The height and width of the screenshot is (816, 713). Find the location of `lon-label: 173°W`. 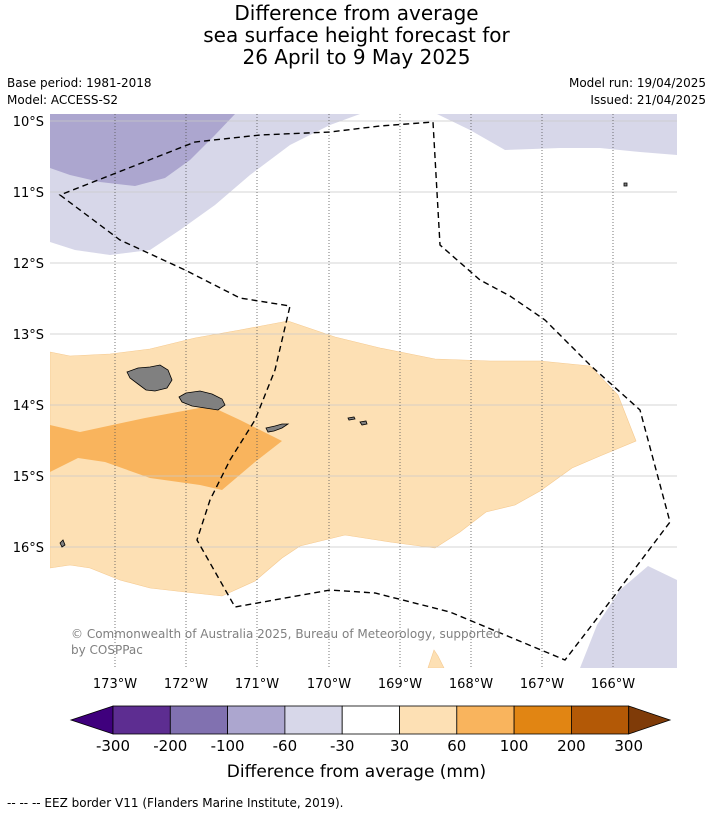

lon-label: 173°W is located at coordinates (115, 684).